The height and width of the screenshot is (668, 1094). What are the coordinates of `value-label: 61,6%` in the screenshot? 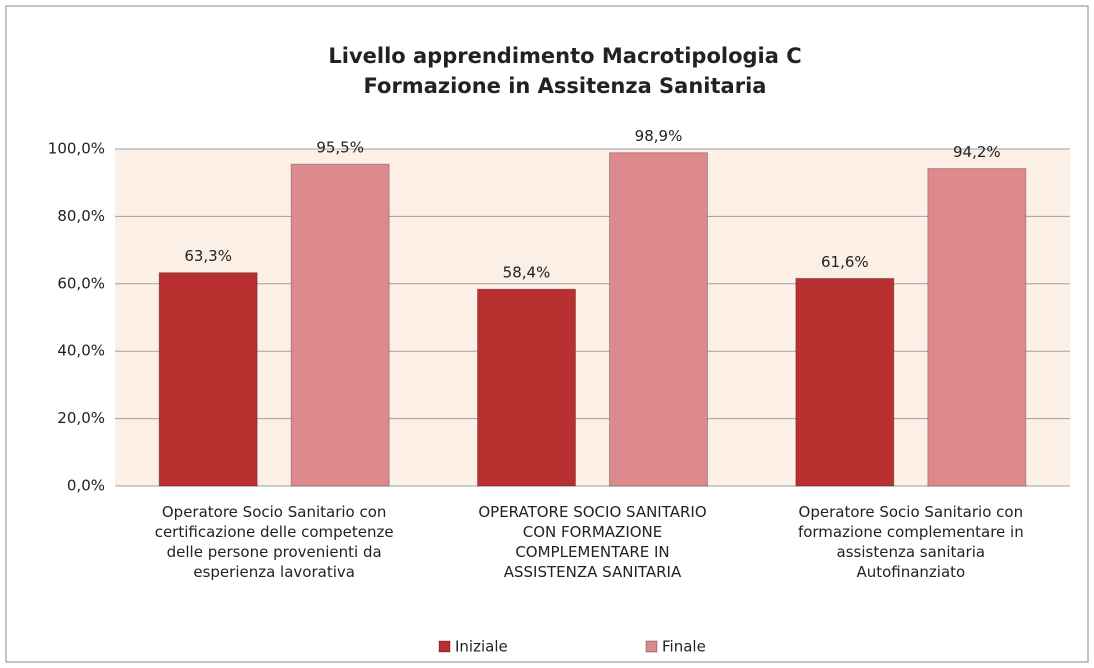 It's located at (845, 262).